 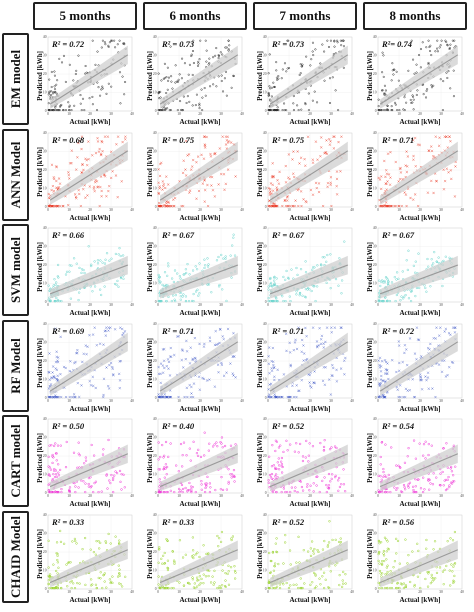 What do you see at coordinates (178, 522) in the screenshot?
I see `r-squared-label: R² = 0.33` at bounding box center [178, 522].